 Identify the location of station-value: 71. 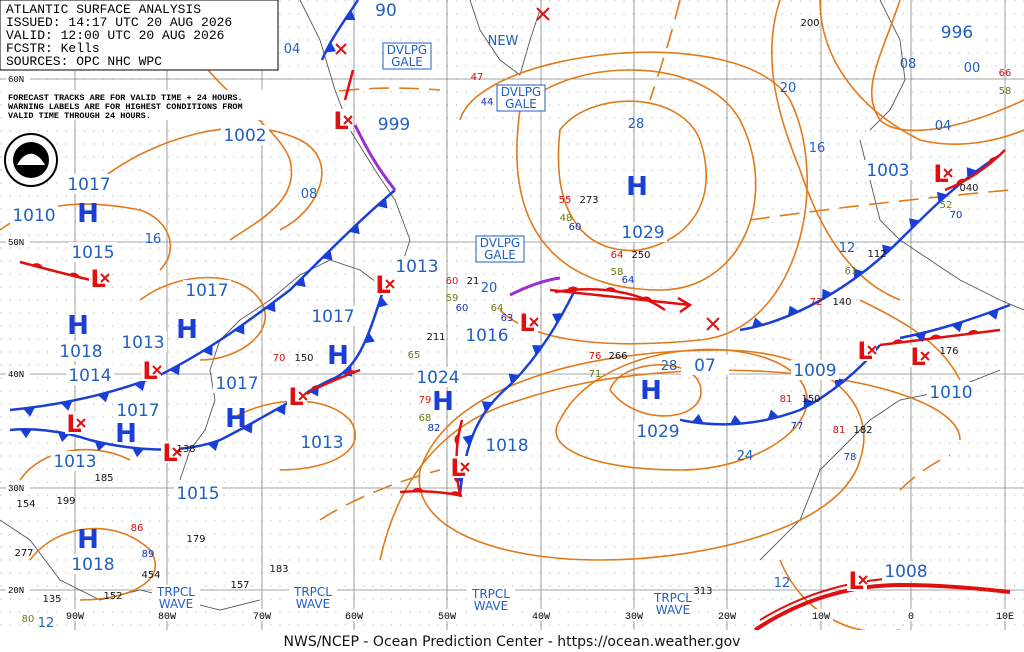
(595, 374).